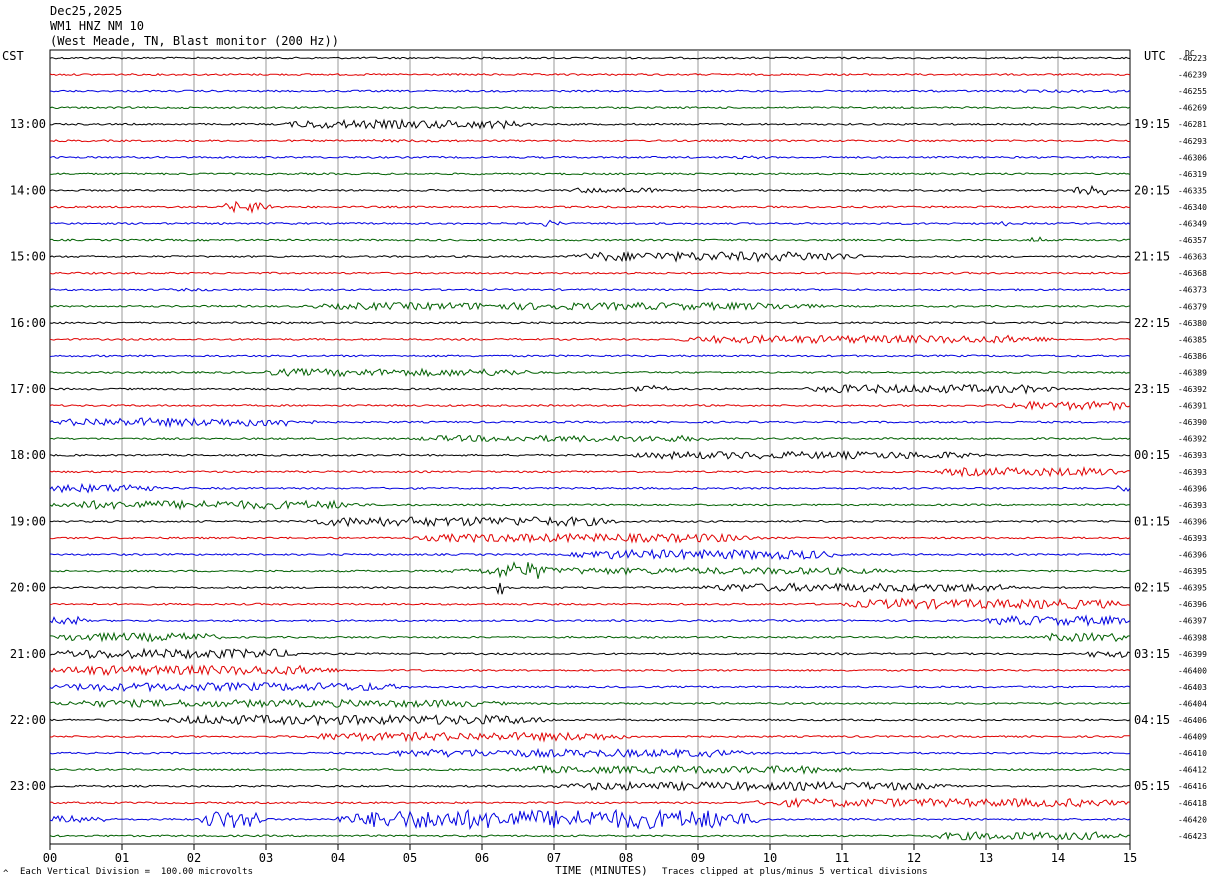 Image resolution: width=1210 pixels, height=886 pixels. I want to click on dc-offset-label: -46349, so click(1192, 224).